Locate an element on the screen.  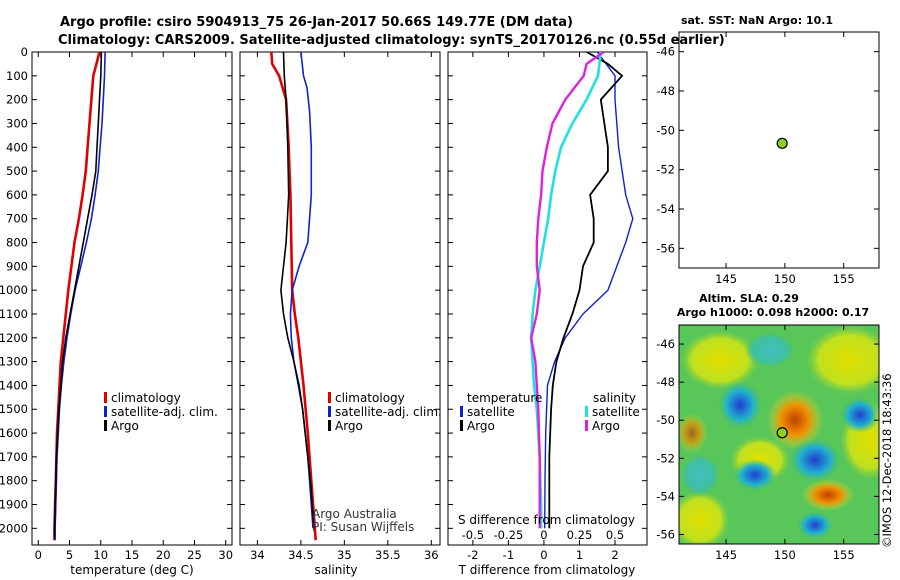
x-tick-label: 20 is located at coordinates (163, 555).